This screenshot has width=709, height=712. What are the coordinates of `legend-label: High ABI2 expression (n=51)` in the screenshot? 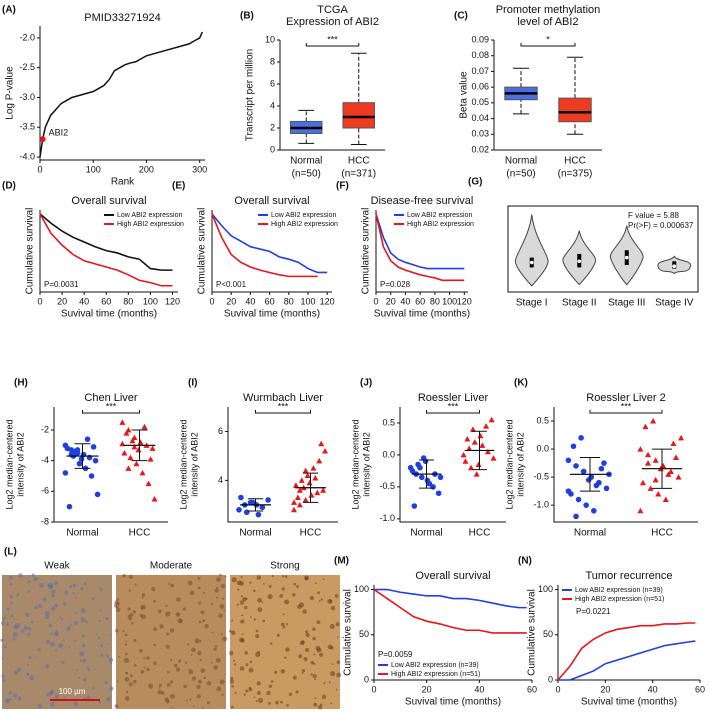 It's located at (435, 674).